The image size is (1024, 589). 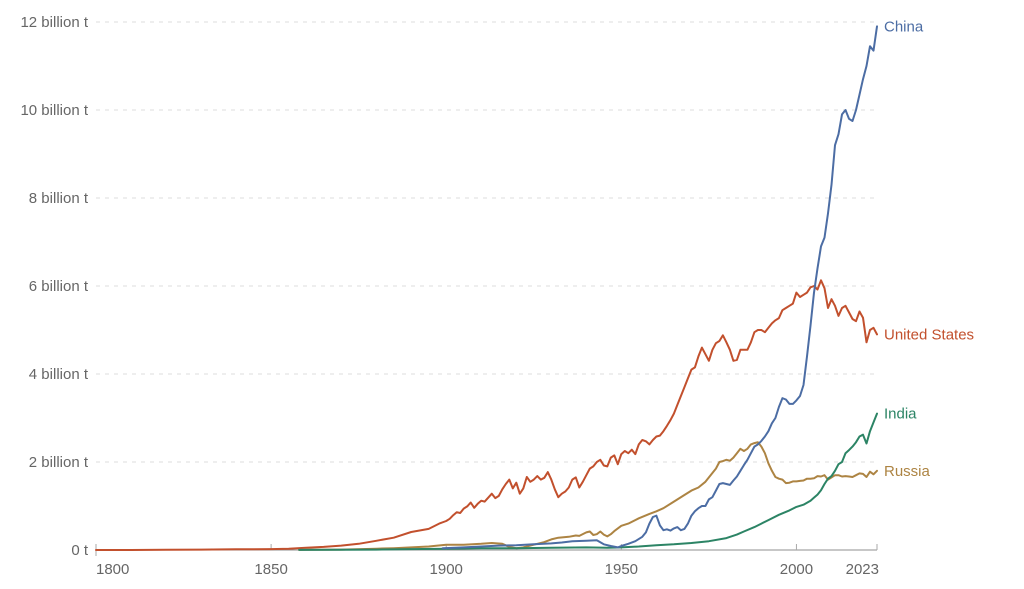 I want to click on y-tick-label-10: 10 billion t, so click(x=54, y=110).